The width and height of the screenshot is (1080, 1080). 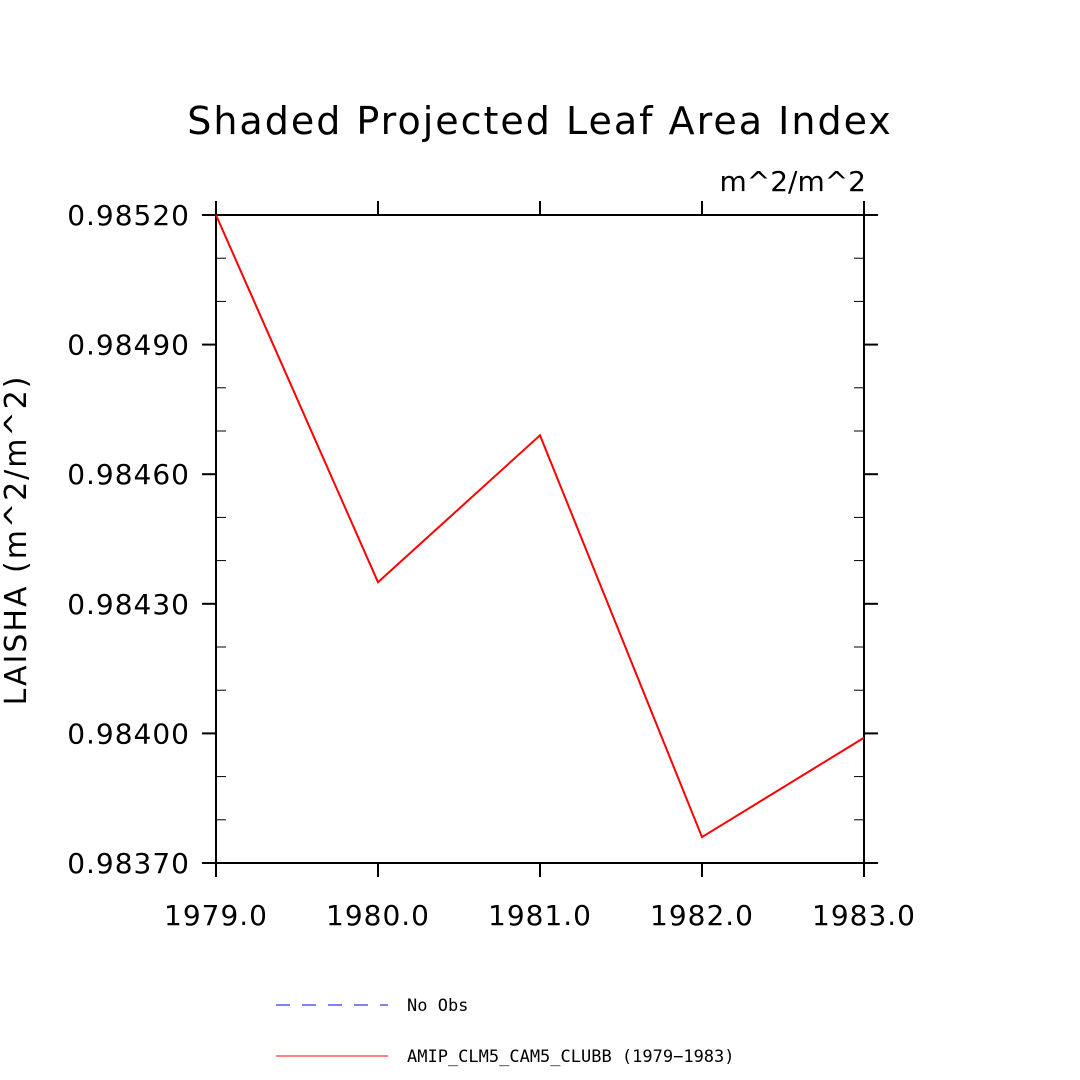 What do you see at coordinates (864, 915) in the screenshot?
I see `x-tick-label: 1983.0` at bounding box center [864, 915].